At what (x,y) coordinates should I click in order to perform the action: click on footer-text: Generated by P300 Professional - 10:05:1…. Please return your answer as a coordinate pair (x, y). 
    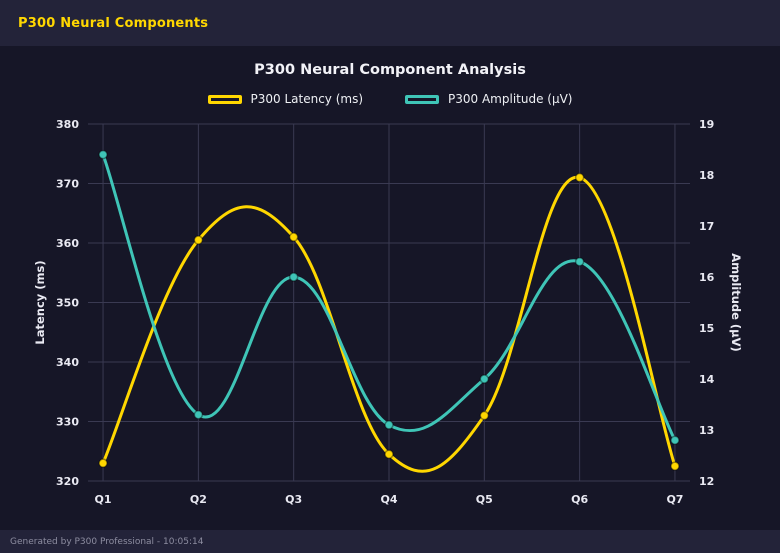
    Looking at the image, I should click on (107, 541).